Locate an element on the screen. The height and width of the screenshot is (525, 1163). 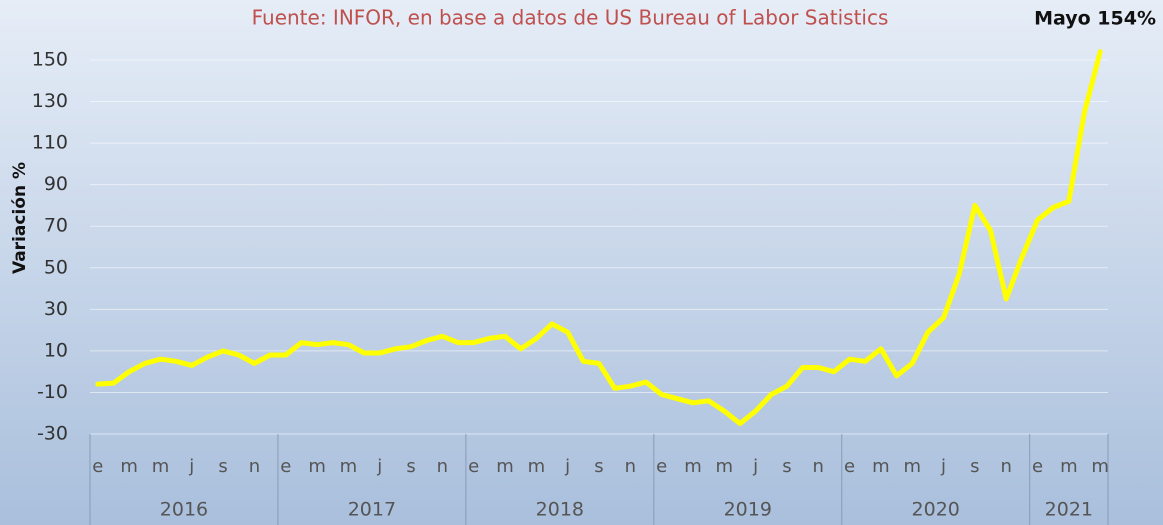
y-tick-label: 50 is located at coordinates (56, 267).